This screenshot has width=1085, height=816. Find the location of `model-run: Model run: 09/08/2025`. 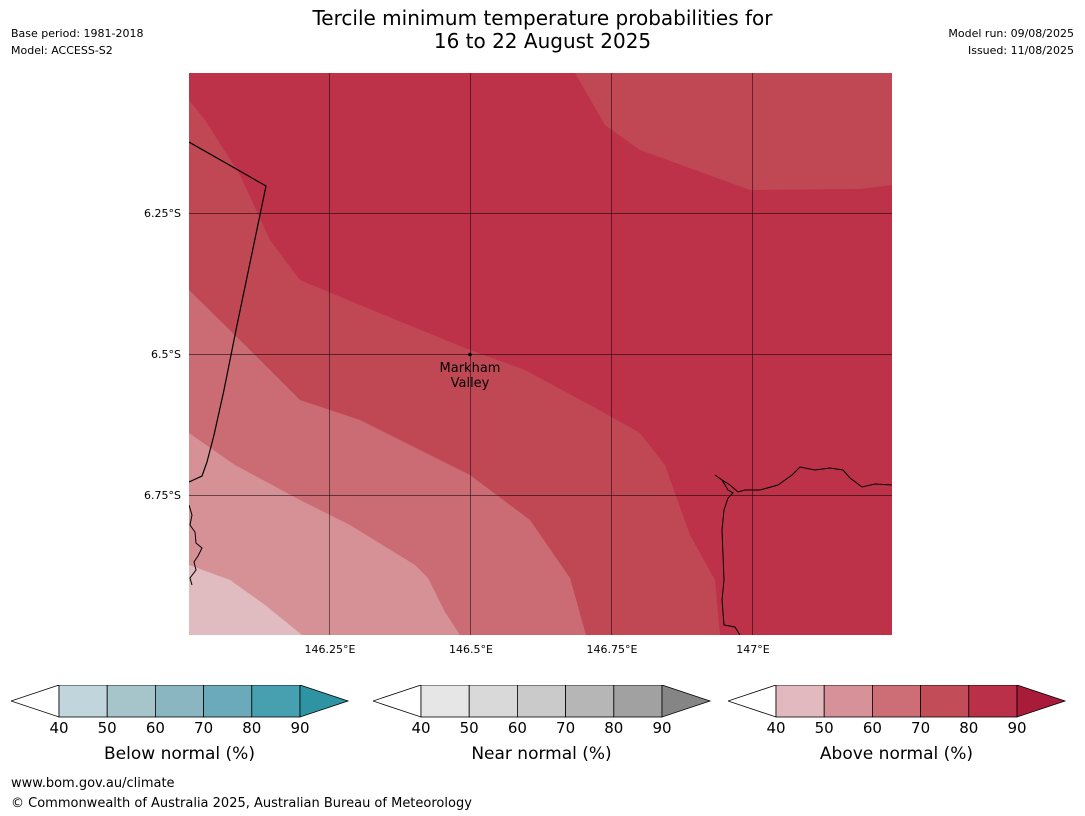

model-run: Model run: 09/08/2025 is located at coordinates (1011, 33).